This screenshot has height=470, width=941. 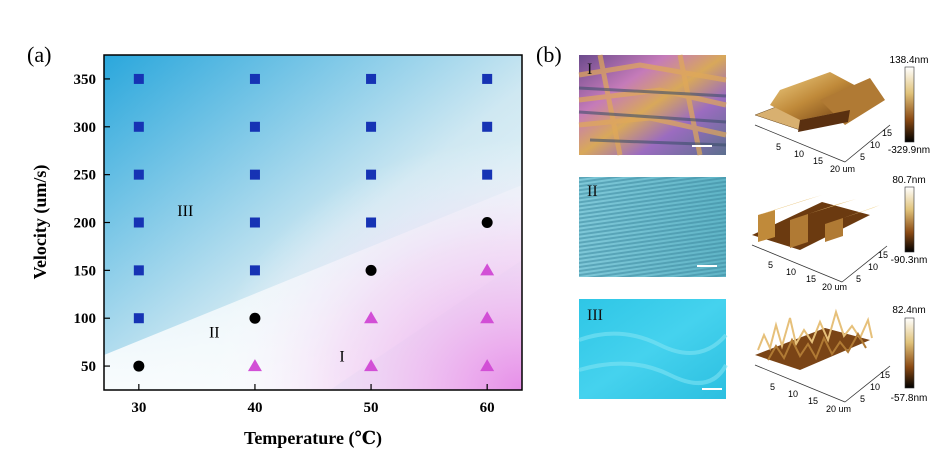 What do you see at coordinates (793, 394) in the screenshot?
I see `afm3-xtick-10: 10` at bounding box center [793, 394].